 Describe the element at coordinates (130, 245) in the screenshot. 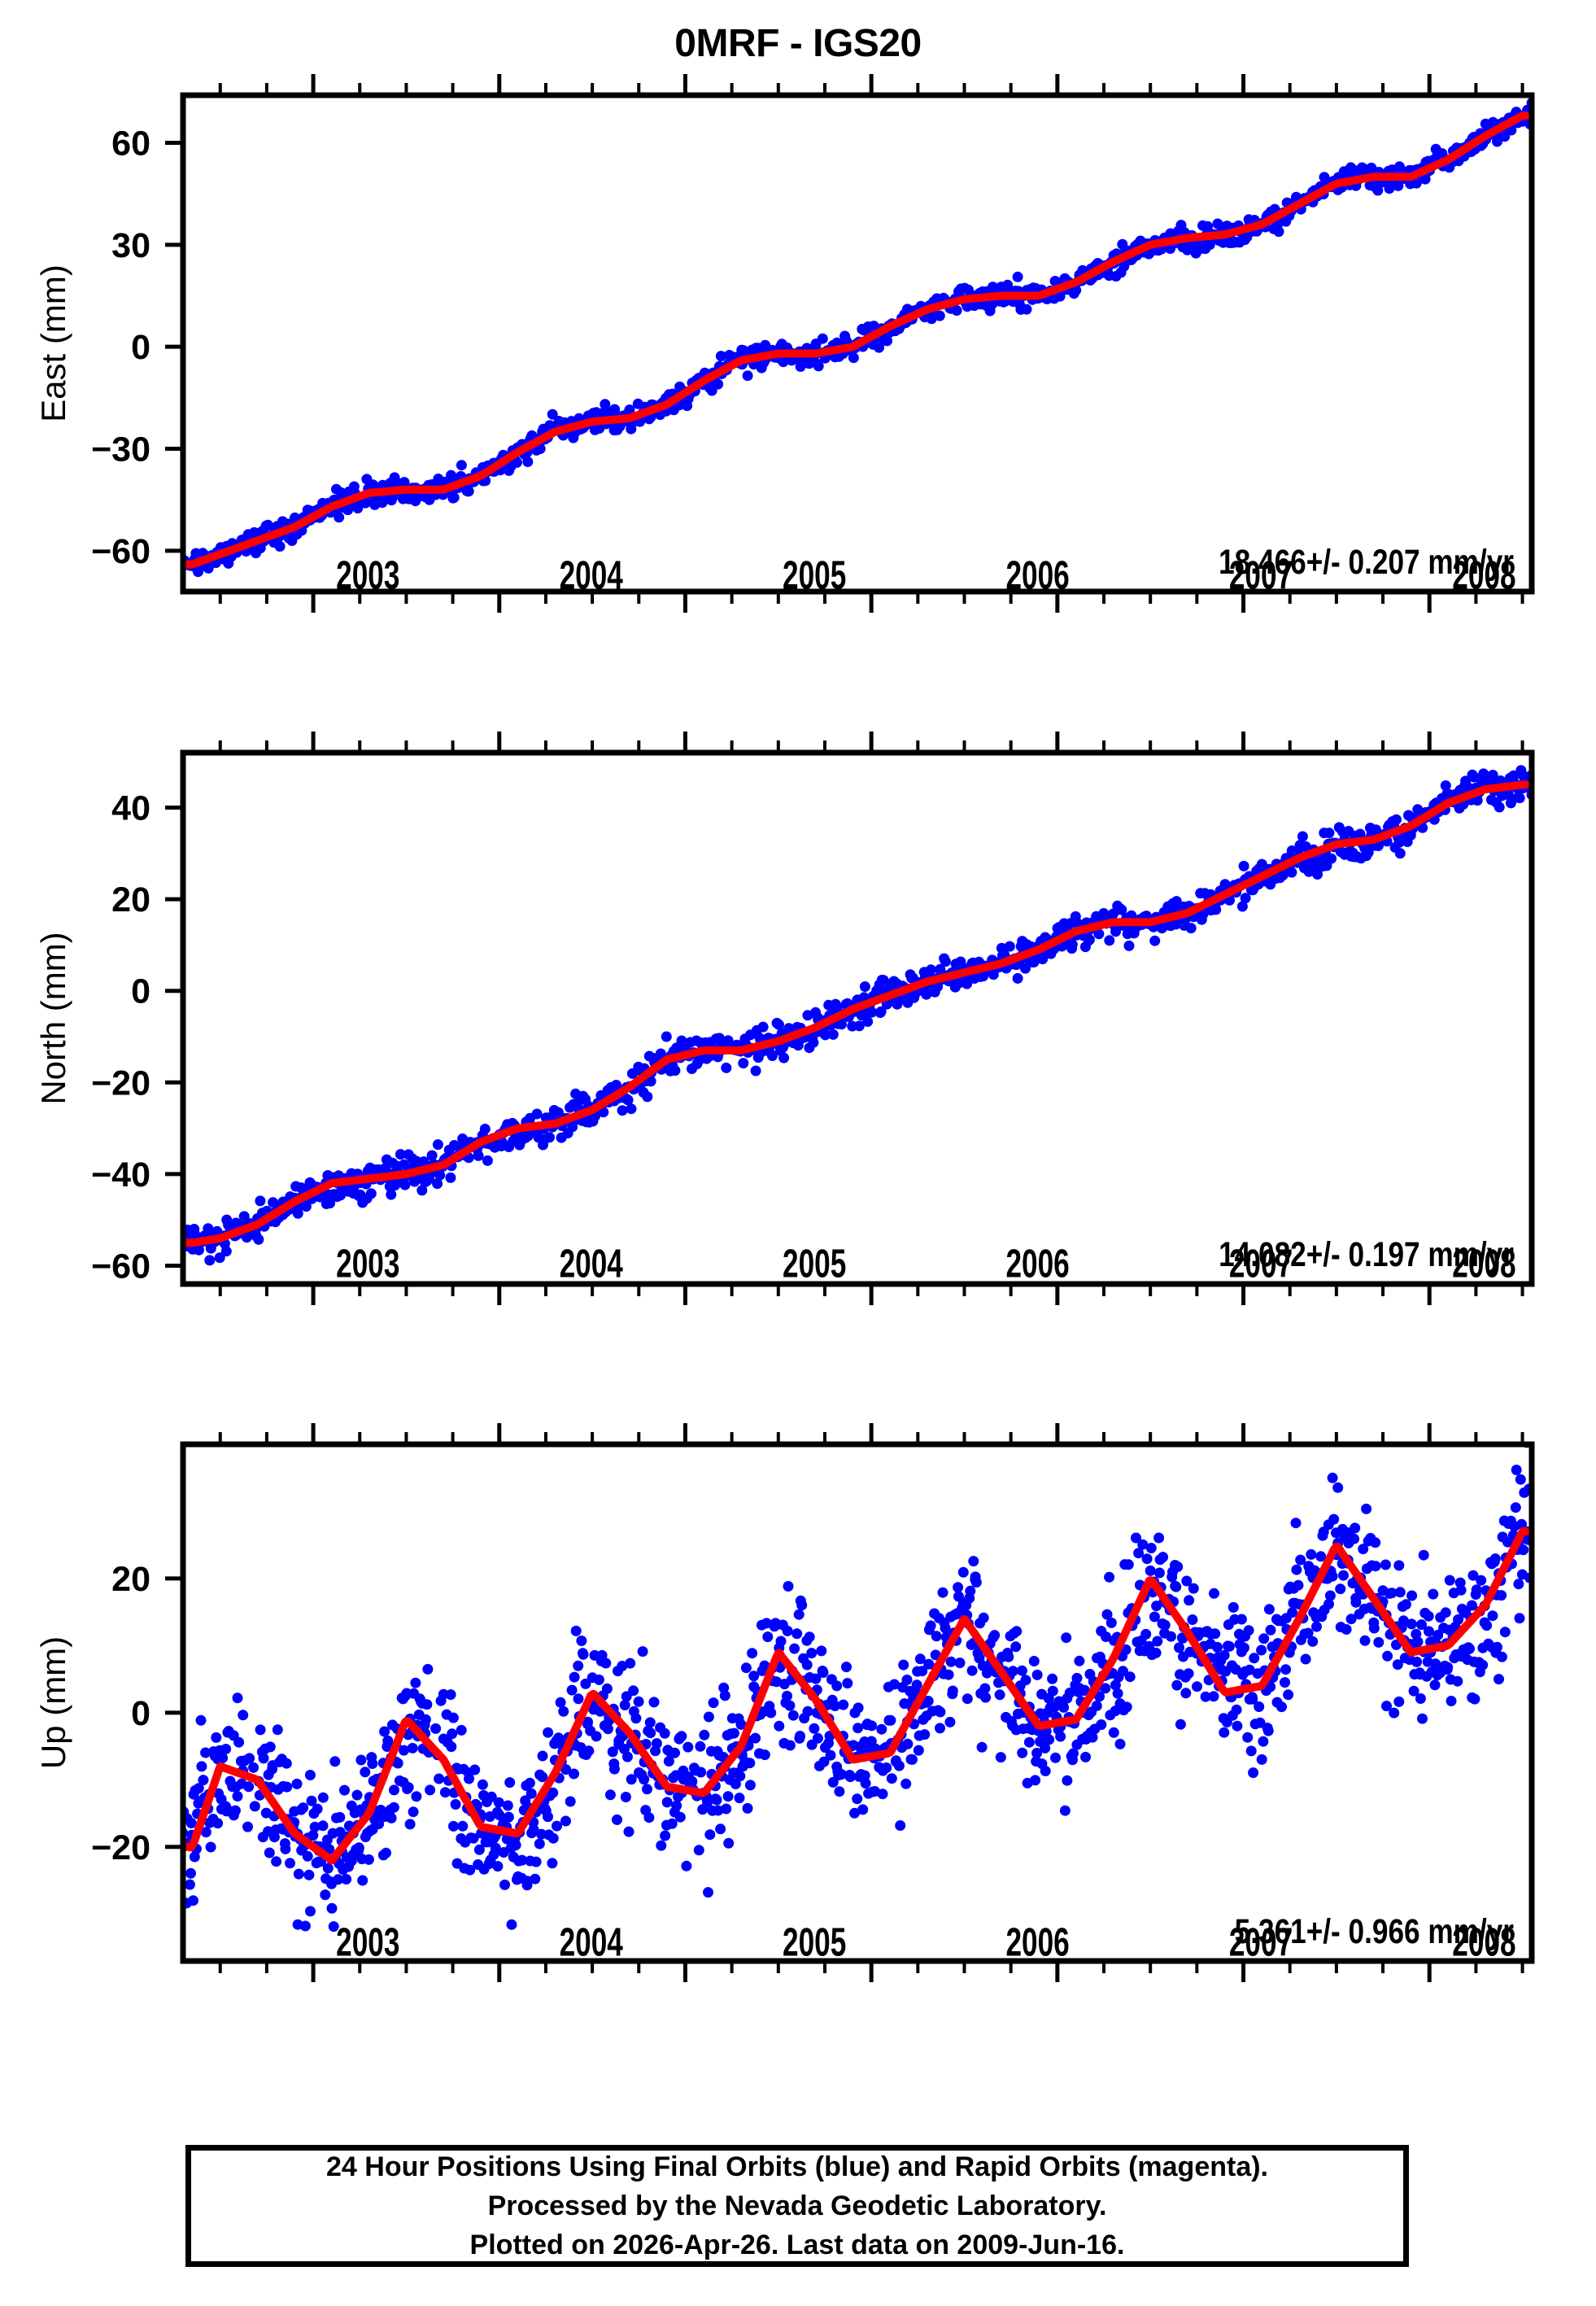

I see `y-tick-label: 30` at that location.